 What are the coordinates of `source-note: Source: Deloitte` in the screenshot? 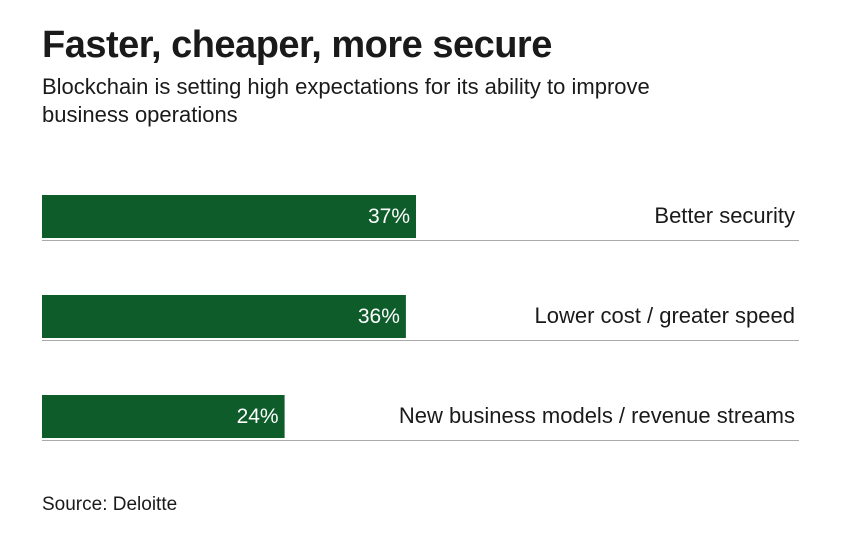 It's located at (110, 504).